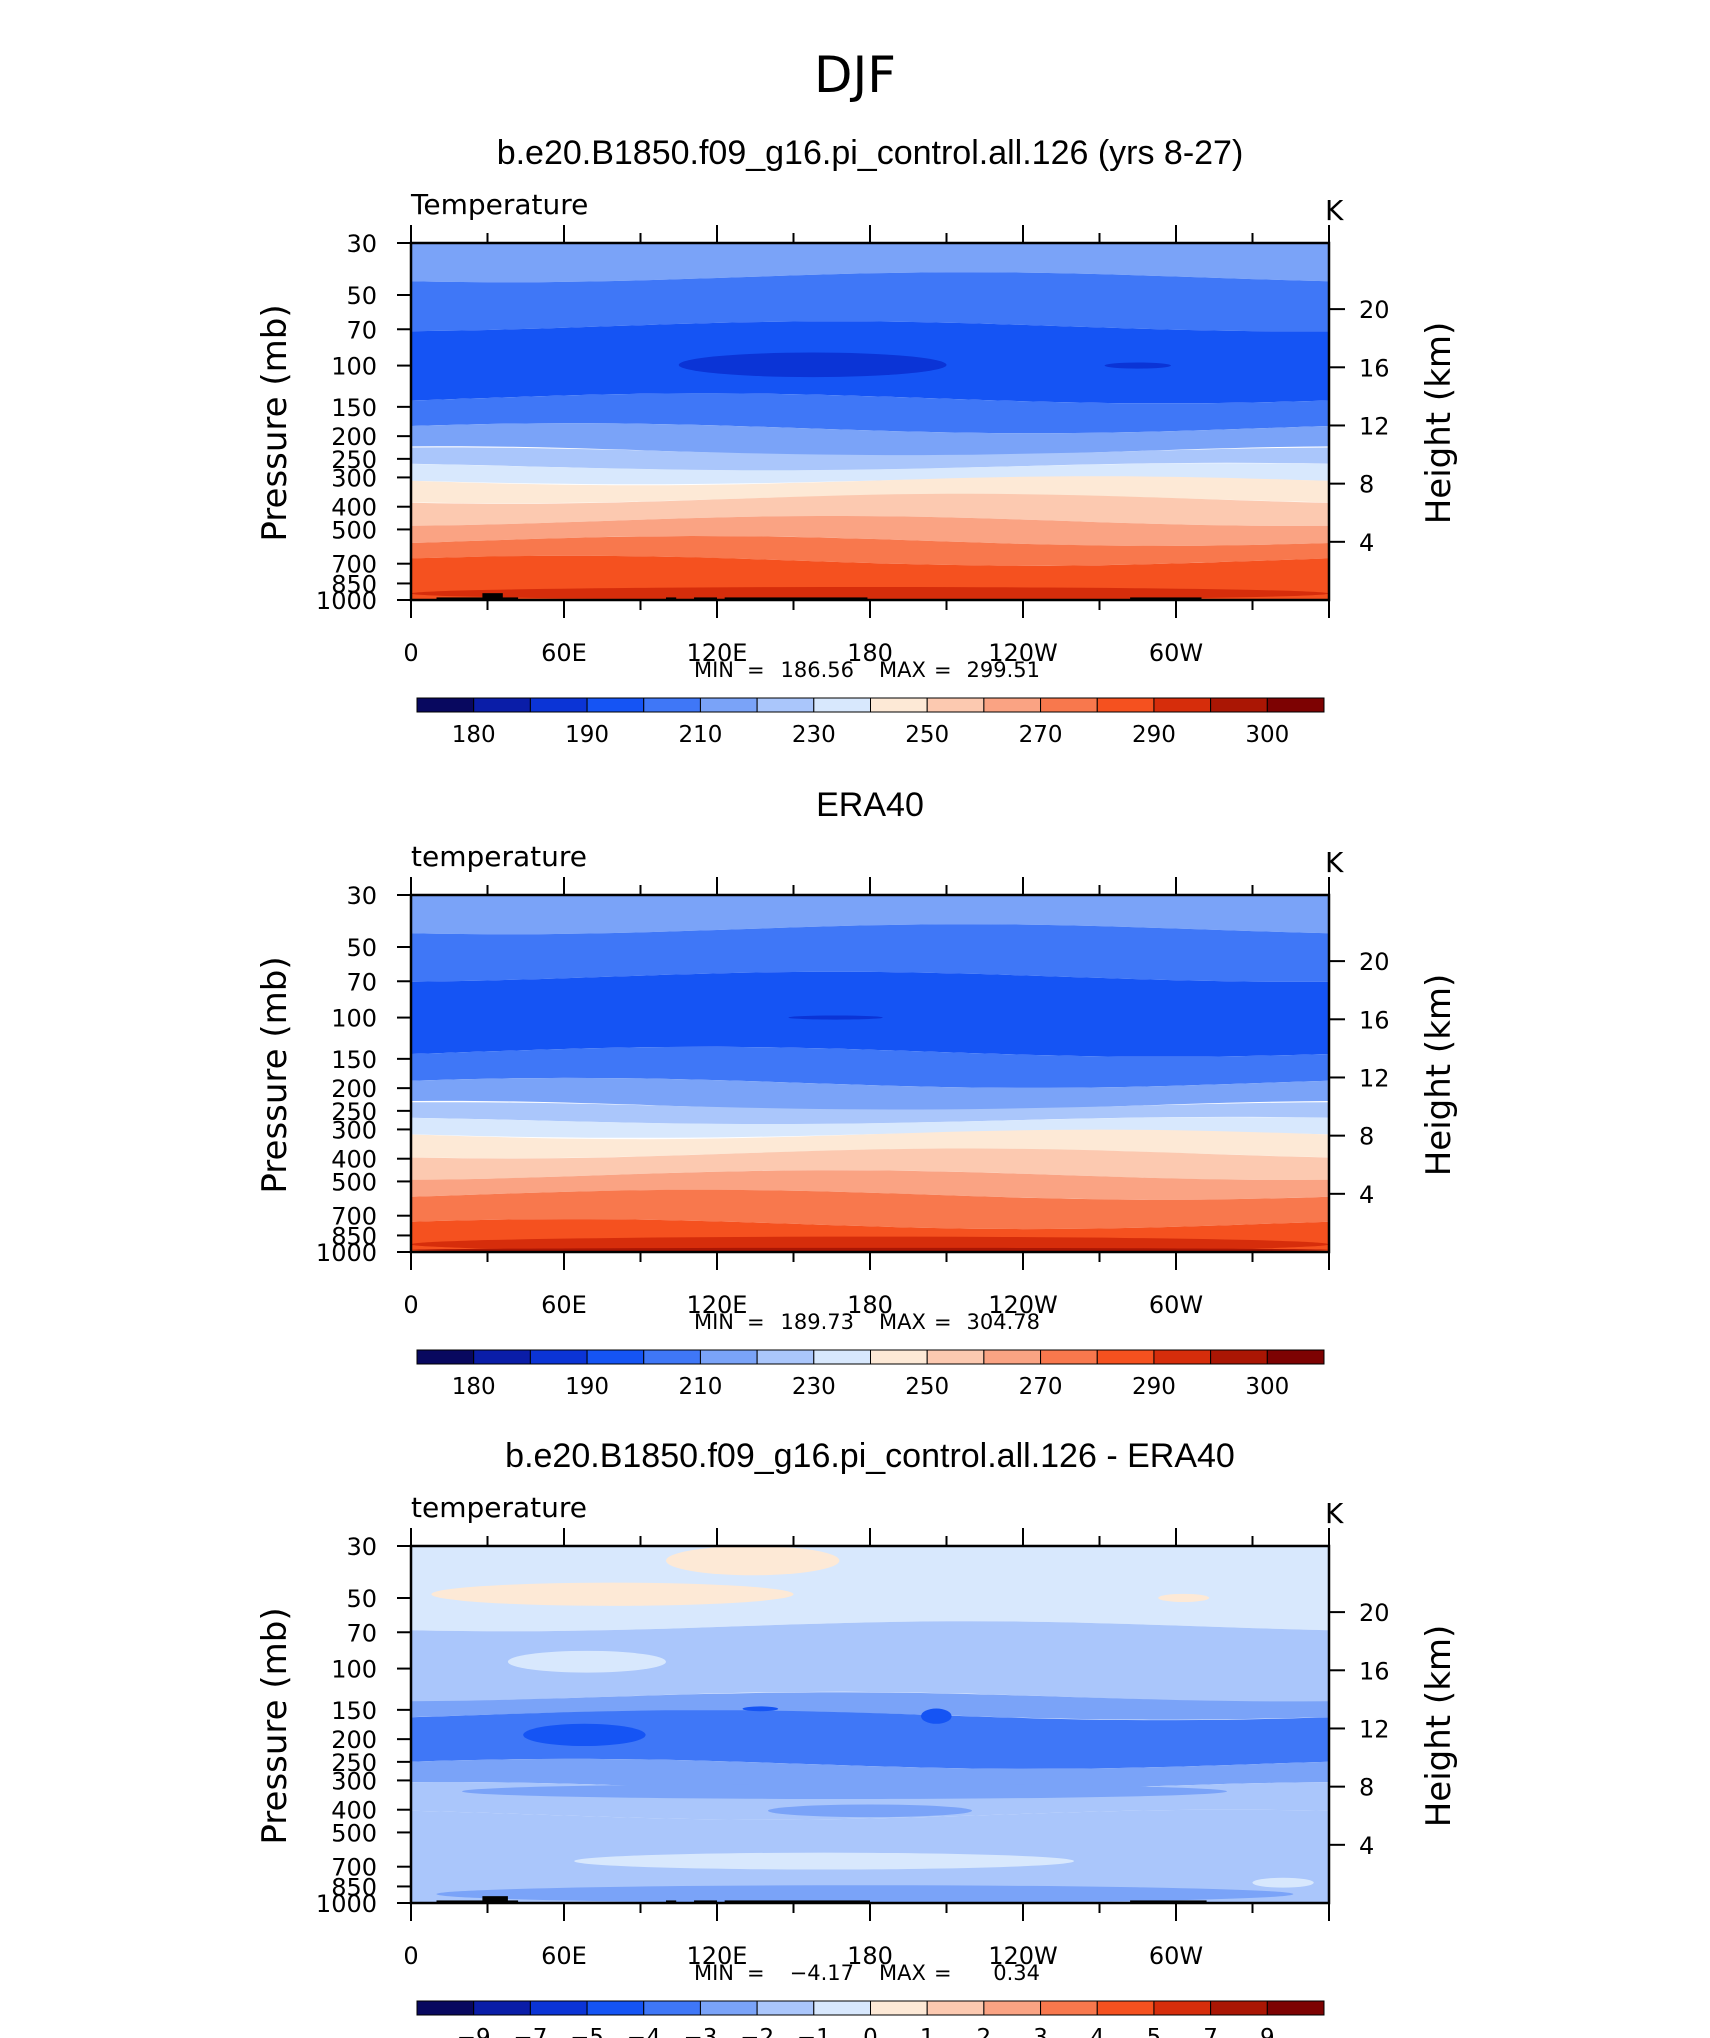  I want to click on y-tick-label: 500, so click(354, 1833).